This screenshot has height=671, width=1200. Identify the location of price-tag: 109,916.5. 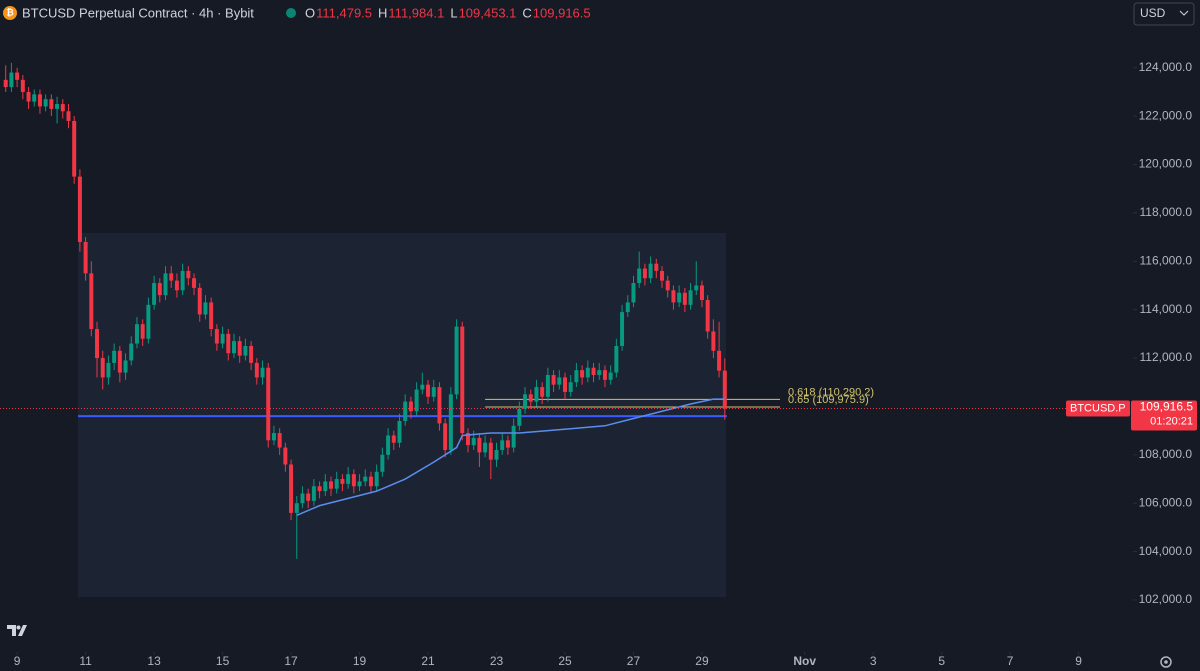
(1167, 407).